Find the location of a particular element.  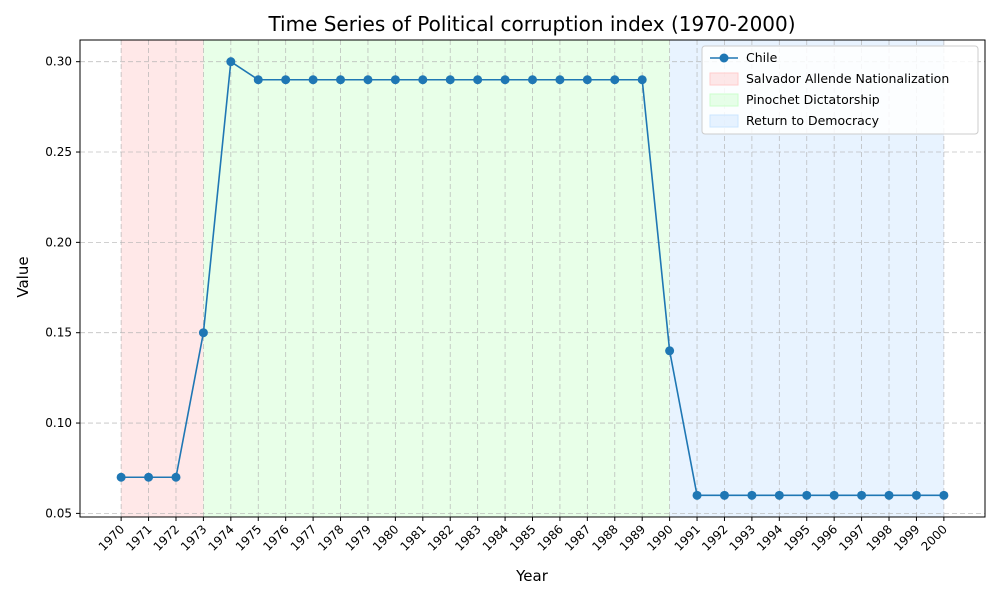

legend-label-series: Chile is located at coordinates (762, 57).